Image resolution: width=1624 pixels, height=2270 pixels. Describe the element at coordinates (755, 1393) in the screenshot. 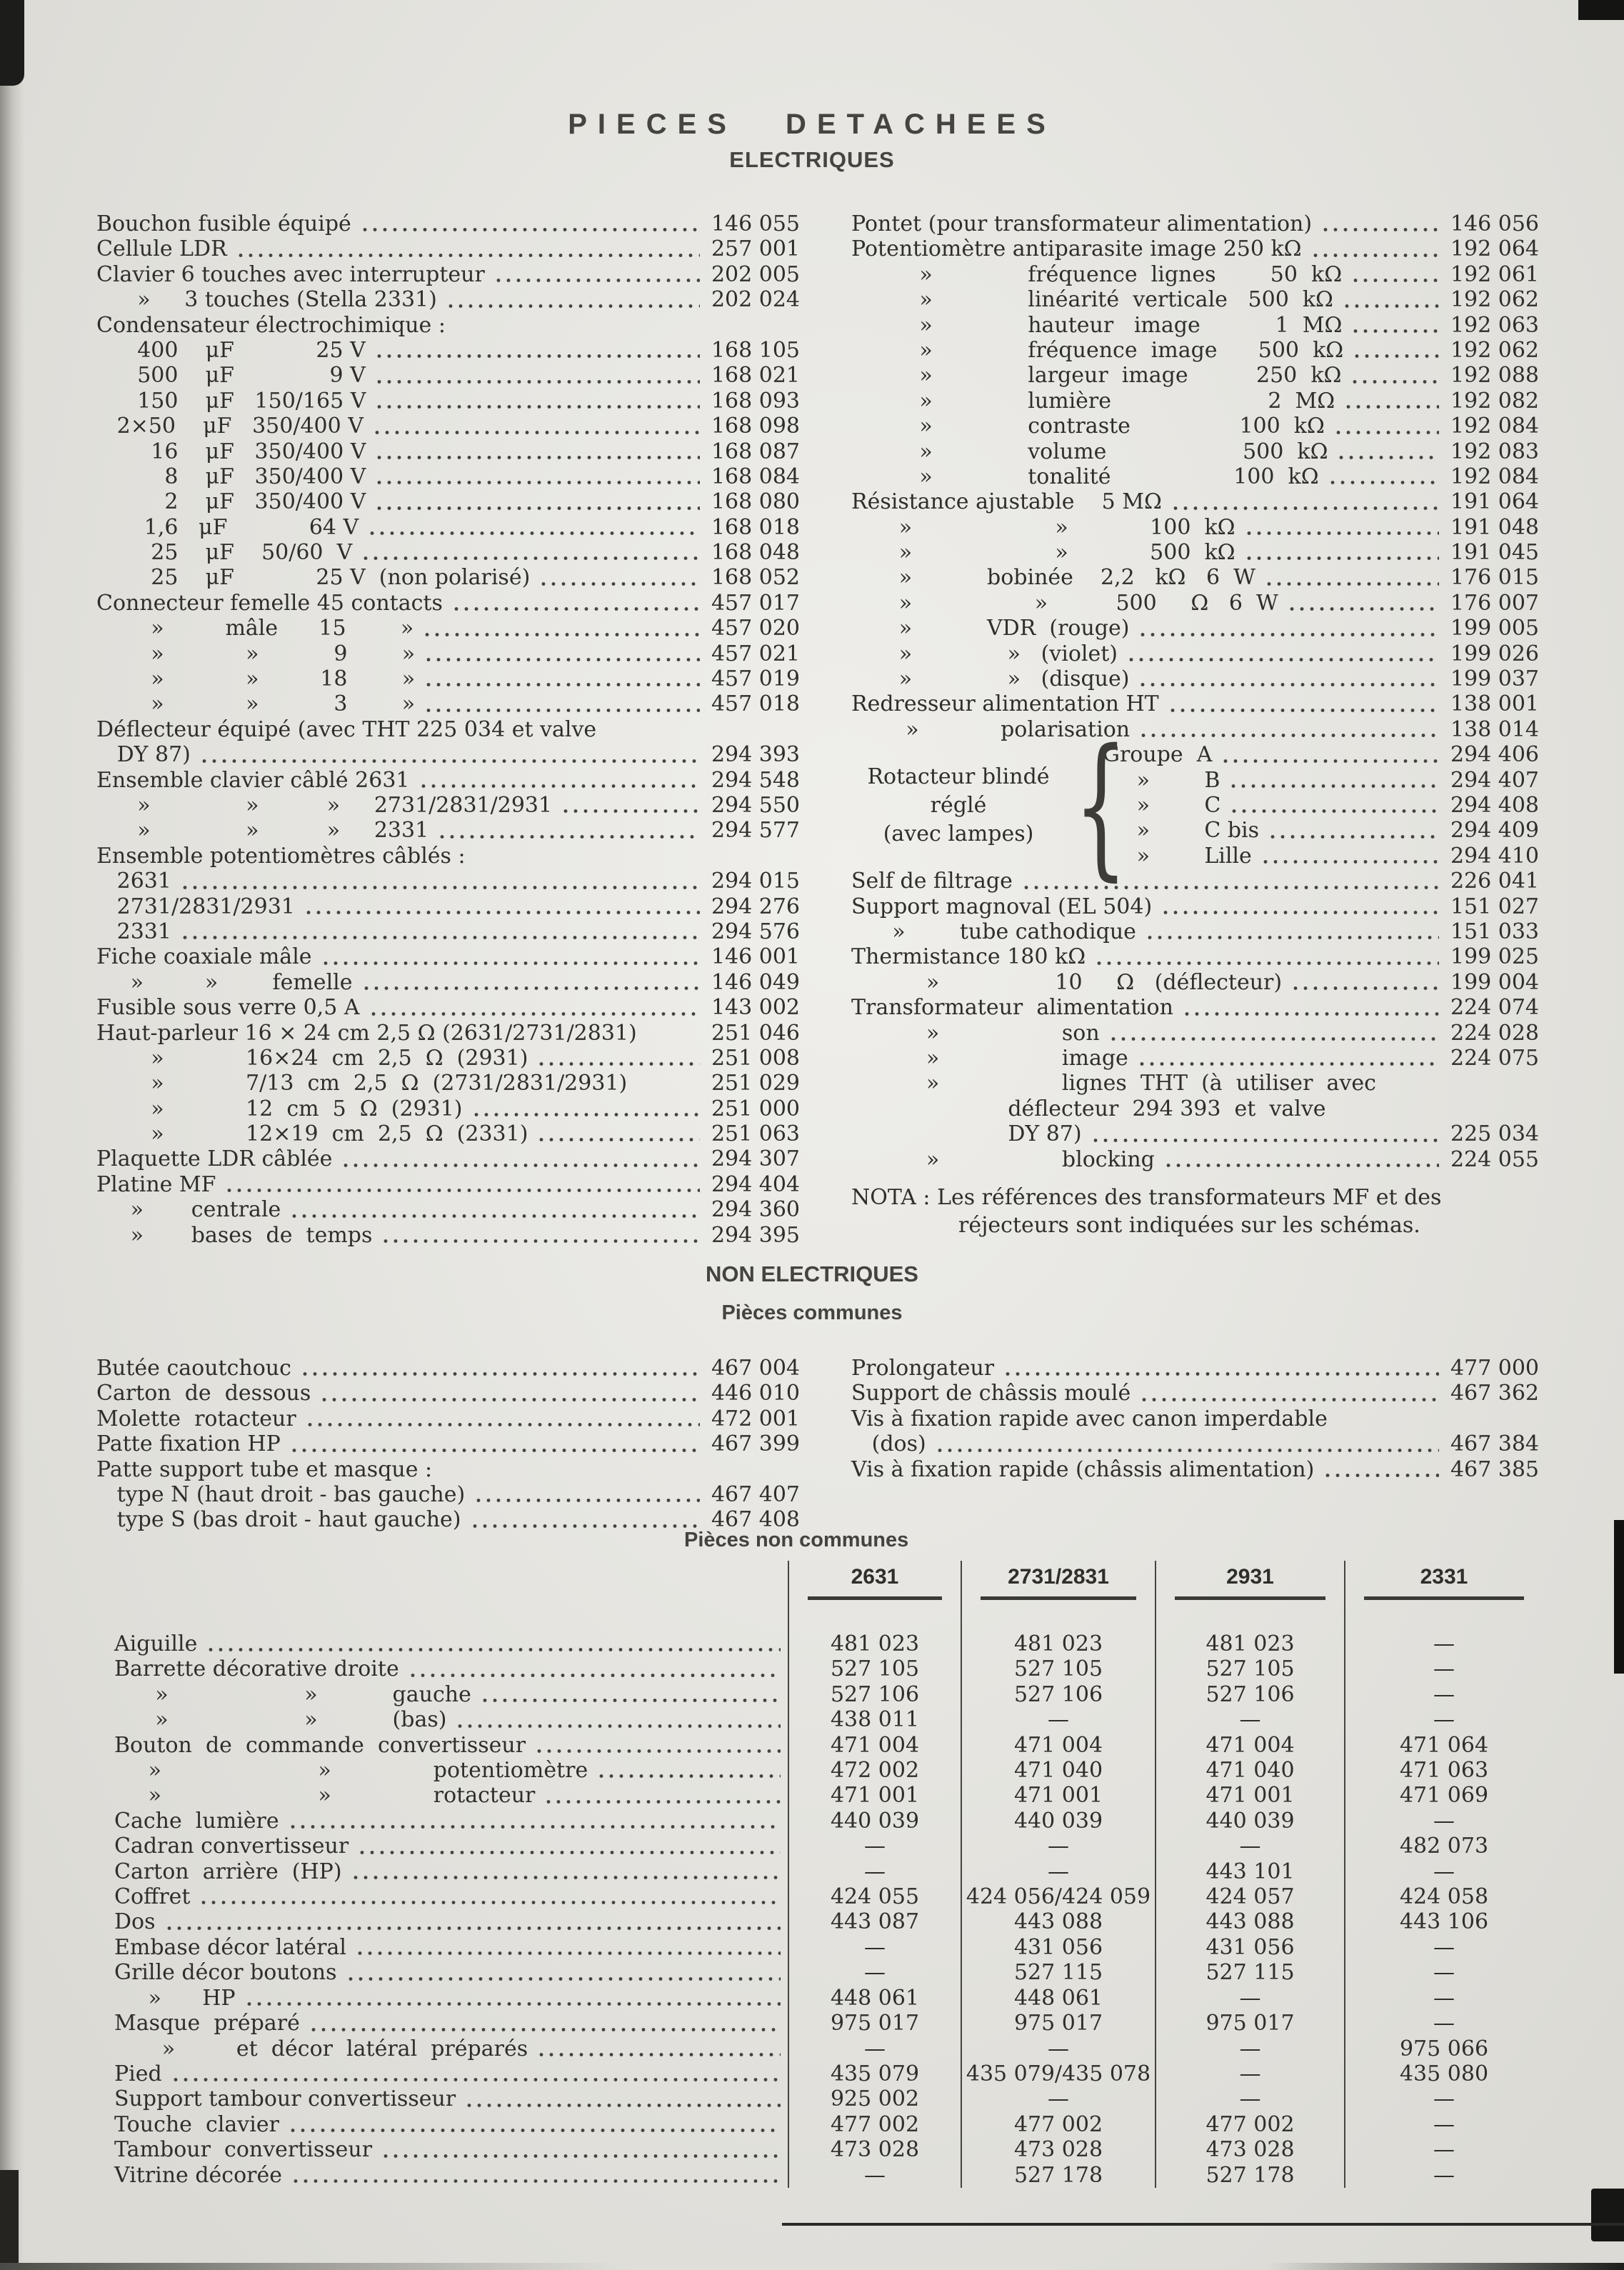

I see `item-ref: 446 010` at that location.